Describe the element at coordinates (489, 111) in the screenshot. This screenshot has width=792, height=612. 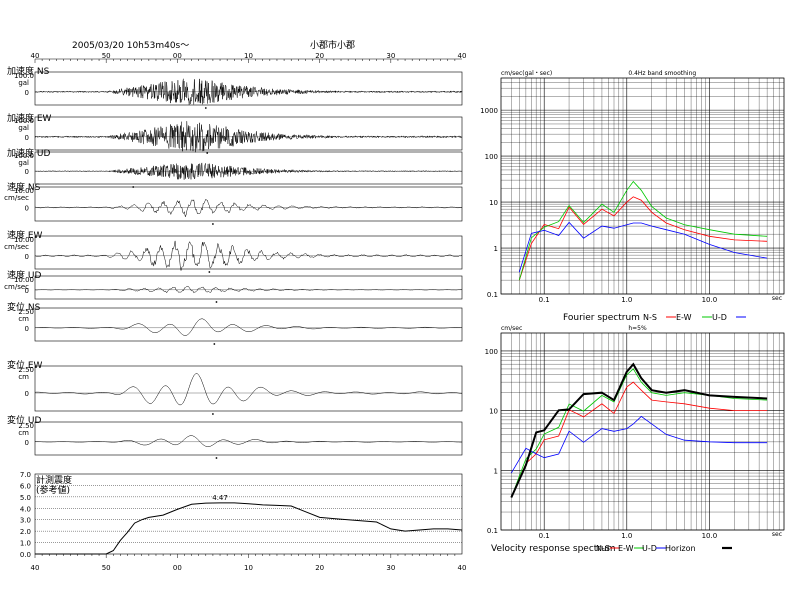
I see `y-tick-label: 1000` at that location.